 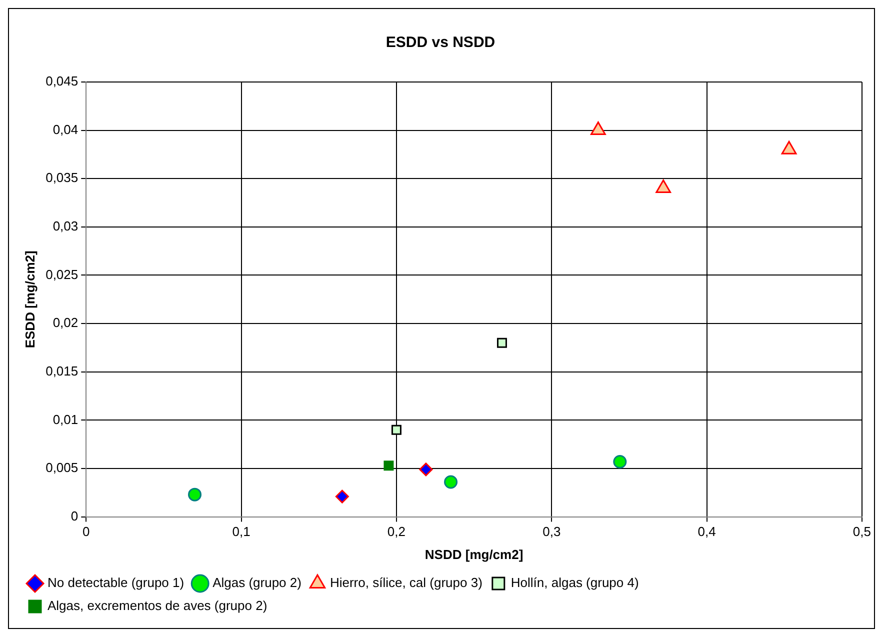 What do you see at coordinates (62, 81) in the screenshot?
I see `y-tick-label: 0,045` at bounding box center [62, 81].